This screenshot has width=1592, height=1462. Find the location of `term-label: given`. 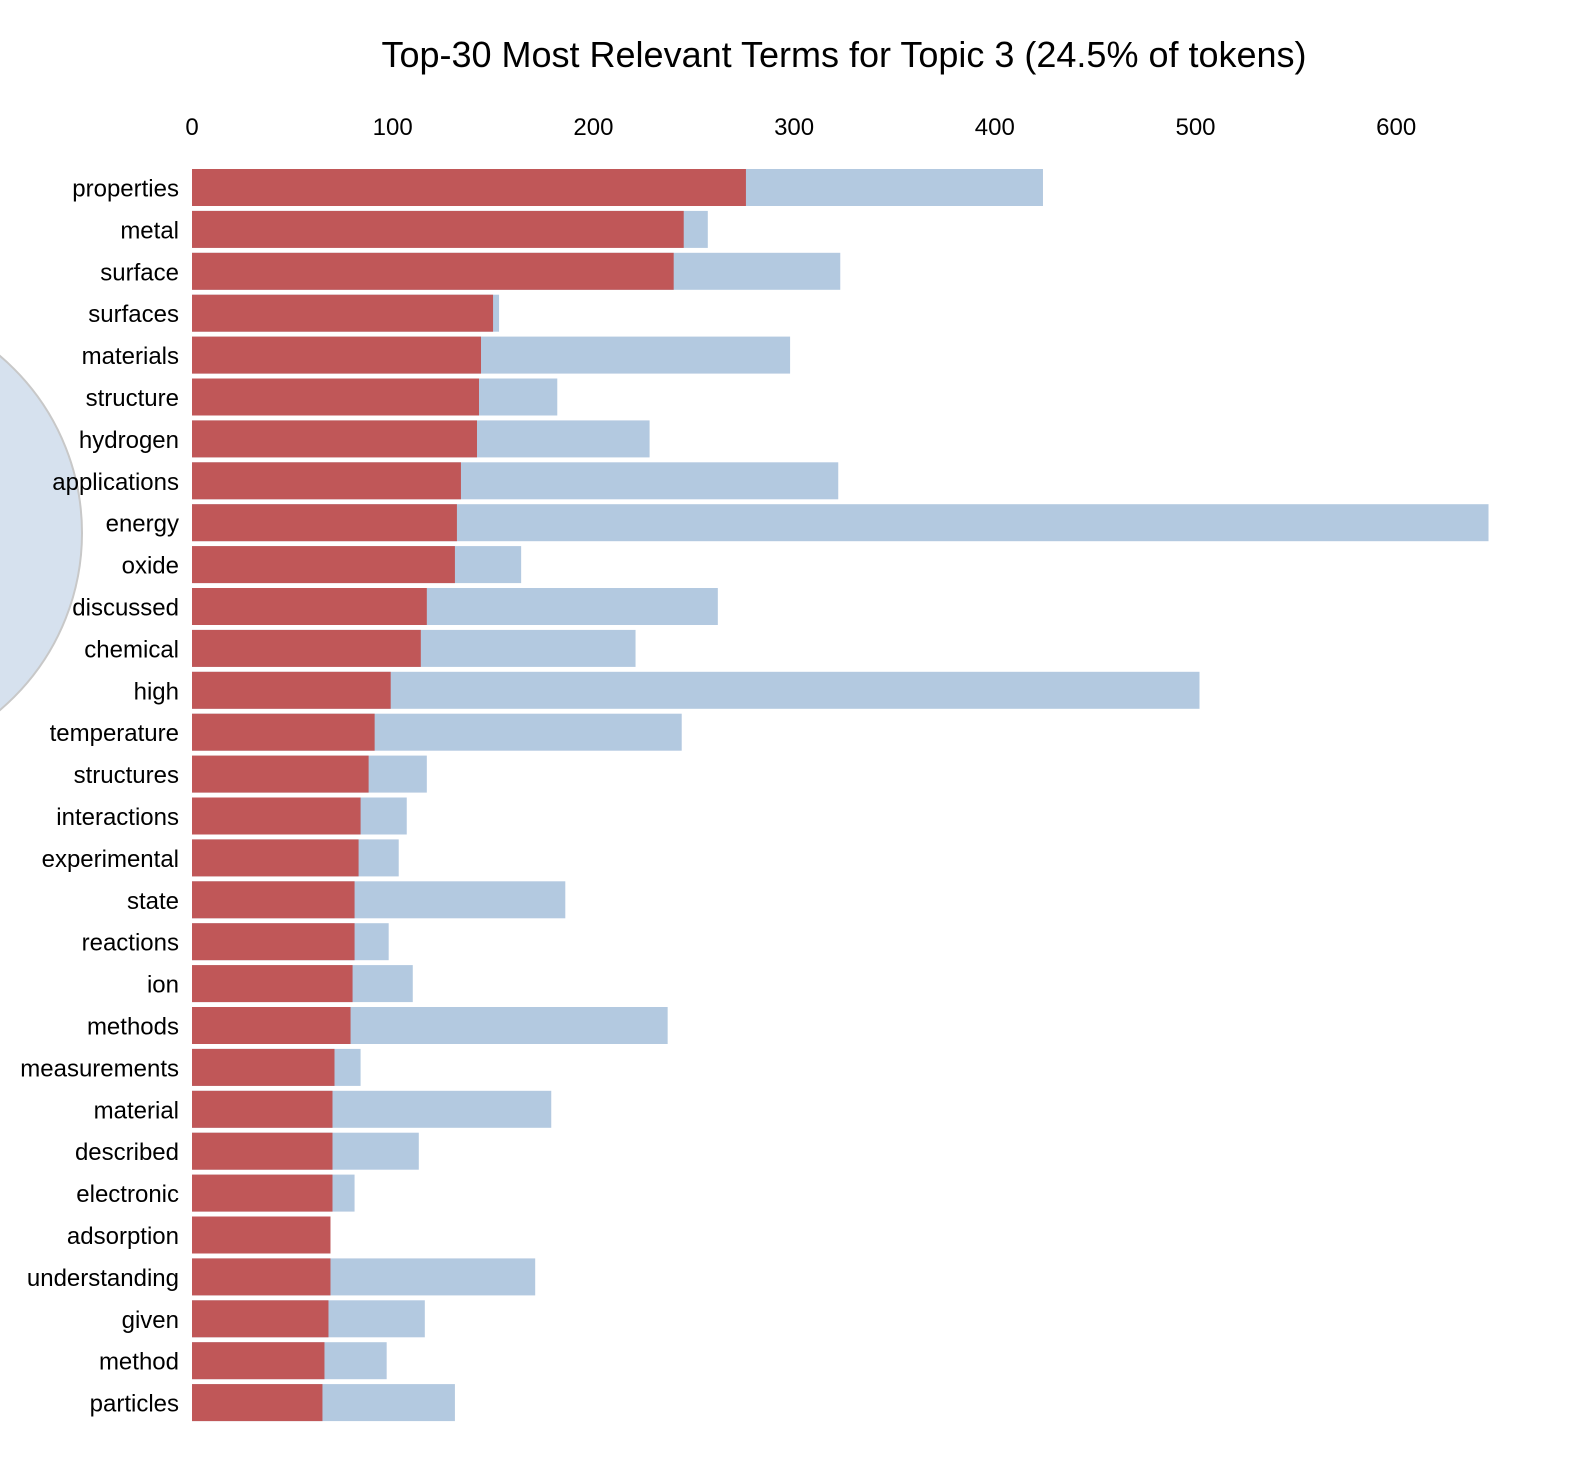

term-label: given is located at coordinates (150, 1320).